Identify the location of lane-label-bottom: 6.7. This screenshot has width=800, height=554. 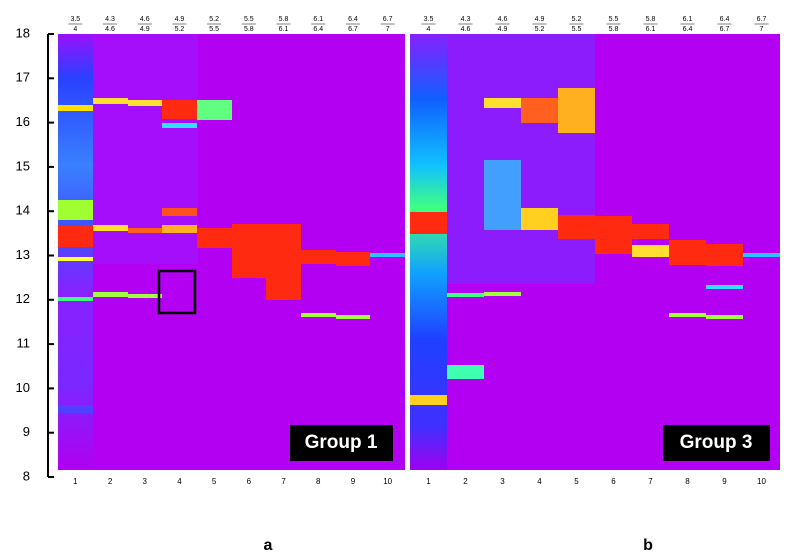
(353, 29).